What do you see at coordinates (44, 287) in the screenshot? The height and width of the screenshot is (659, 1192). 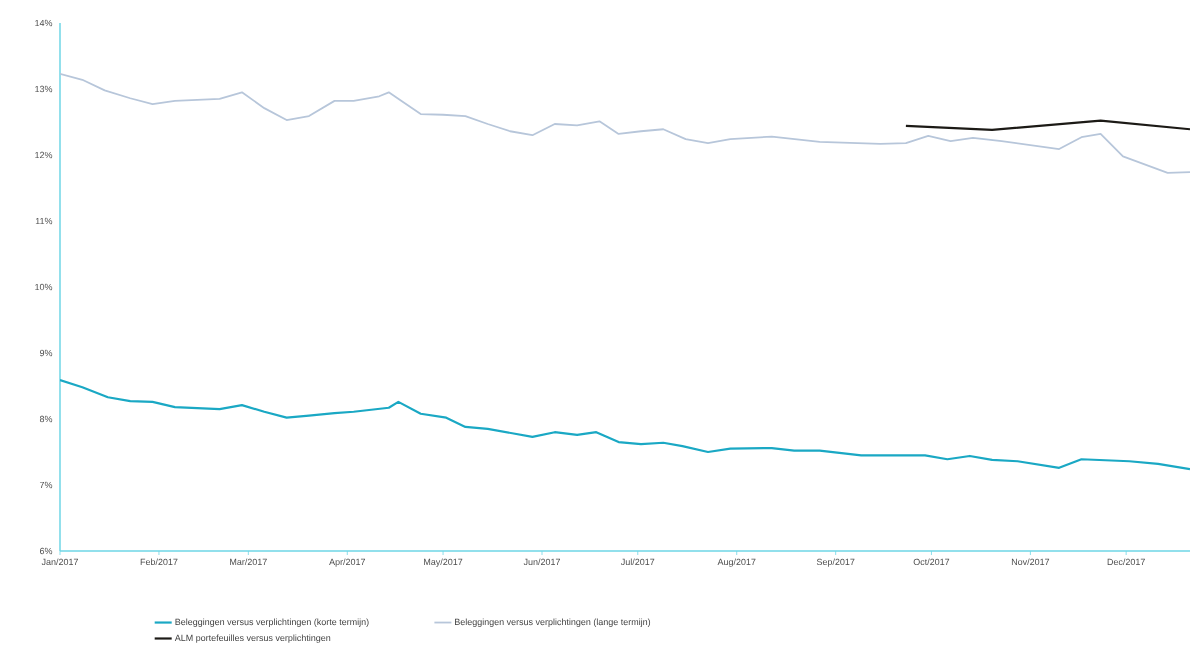 I see `y-tick-label: 10%` at bounding box center [44, 287].